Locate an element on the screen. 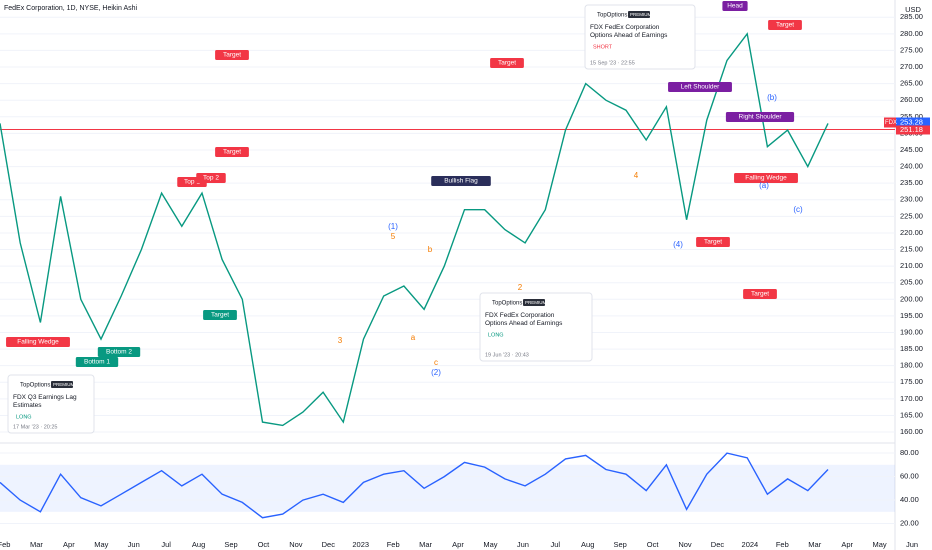 The width and height of the screenshot is (932, 550). wave-label: 5 is located at coordinates (393, 236).